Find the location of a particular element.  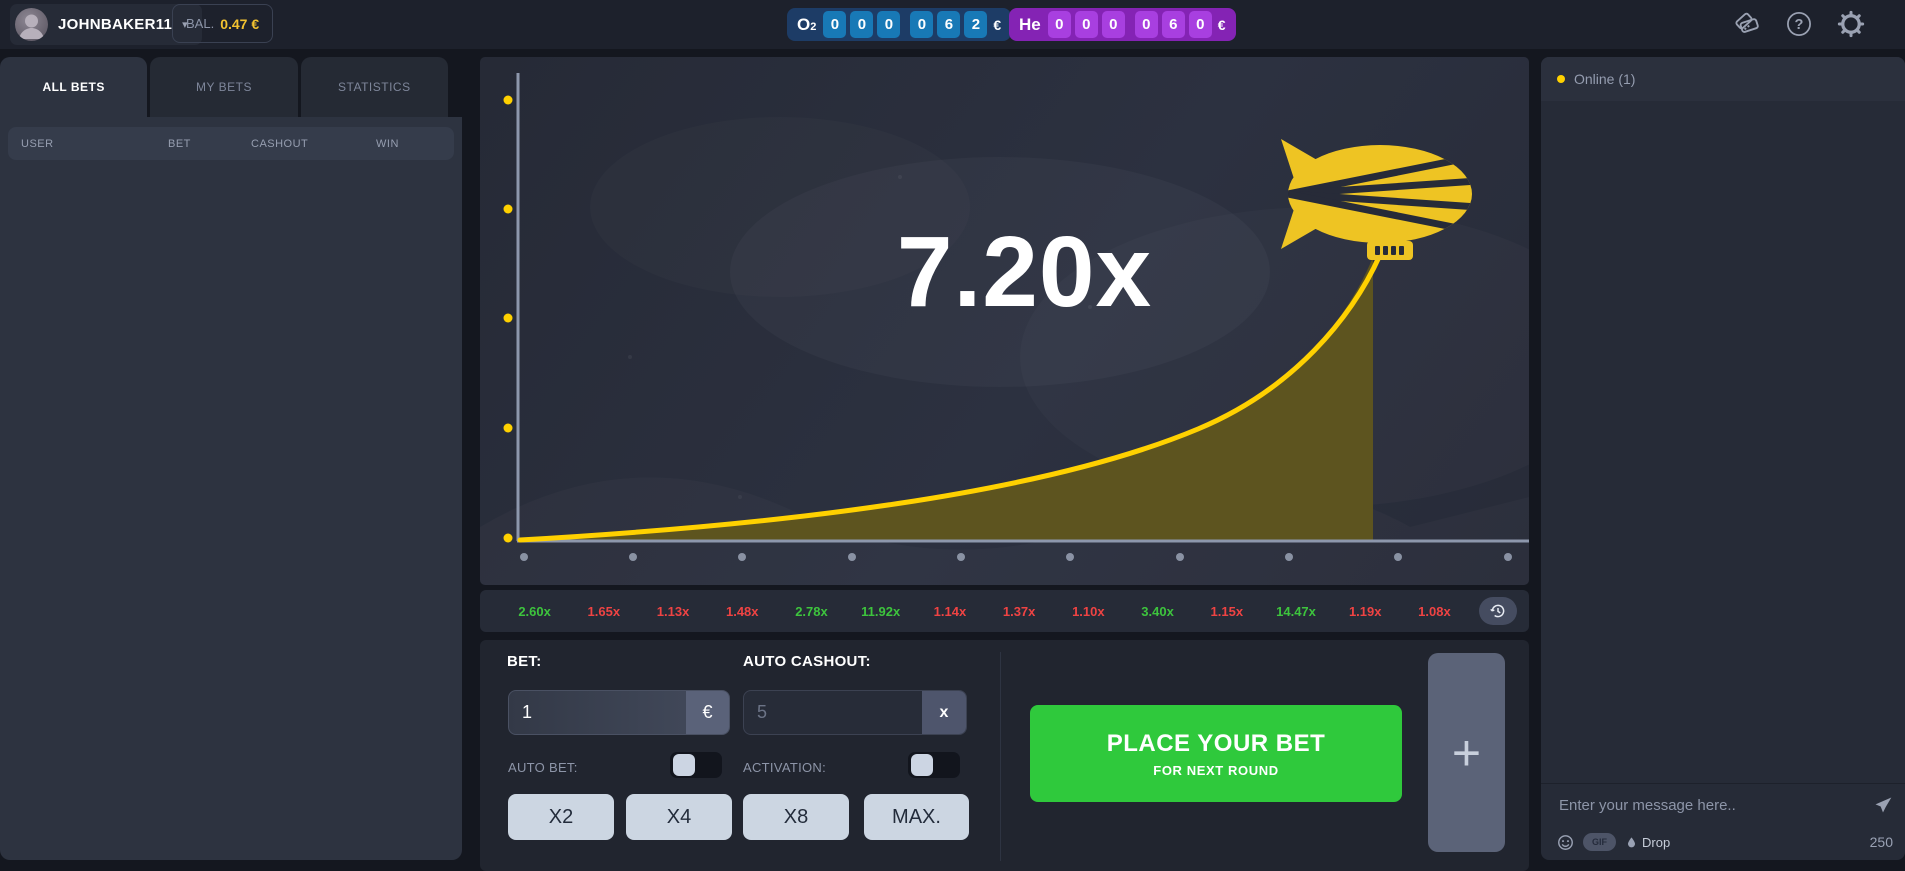

history-multiplier: 1.48x is located at coordinates (742, 611).